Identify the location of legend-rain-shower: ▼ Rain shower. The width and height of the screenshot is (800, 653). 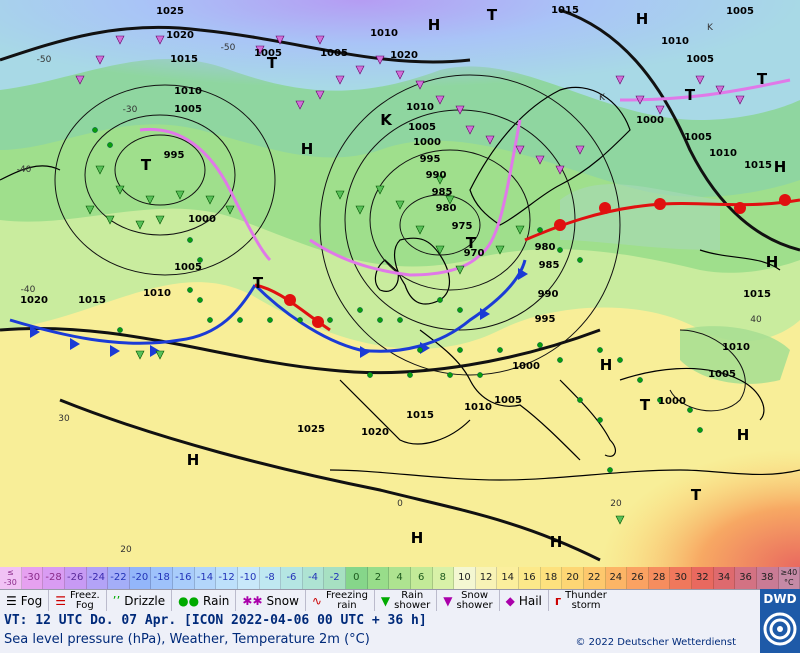
(406, 601).